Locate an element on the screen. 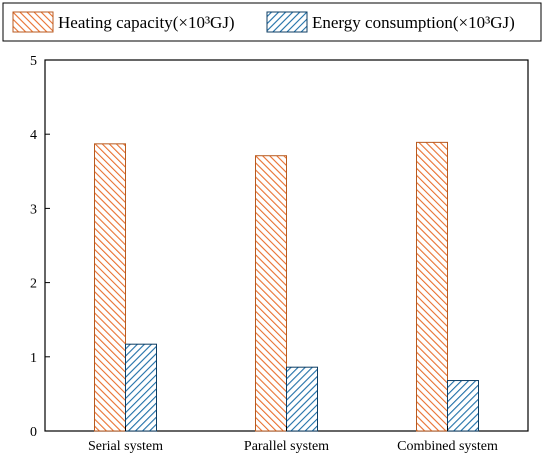 This screenshot has width=550, height=465. legend-label-energy-consumption: Energy consumption(×10³GJ) is located at coordinates (413, 22).